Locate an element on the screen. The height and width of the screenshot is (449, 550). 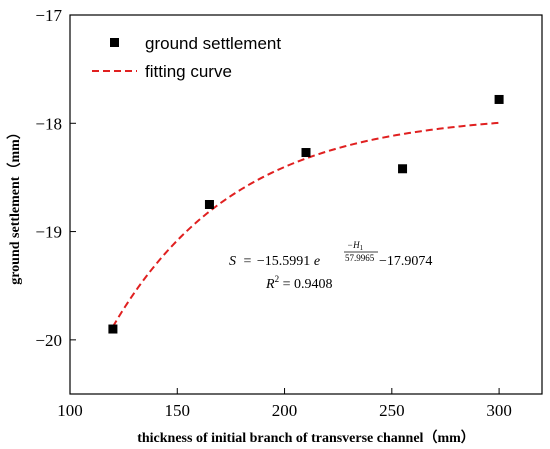
eq-exponent-numerator: −H1 is located at coordinates (355, 246).